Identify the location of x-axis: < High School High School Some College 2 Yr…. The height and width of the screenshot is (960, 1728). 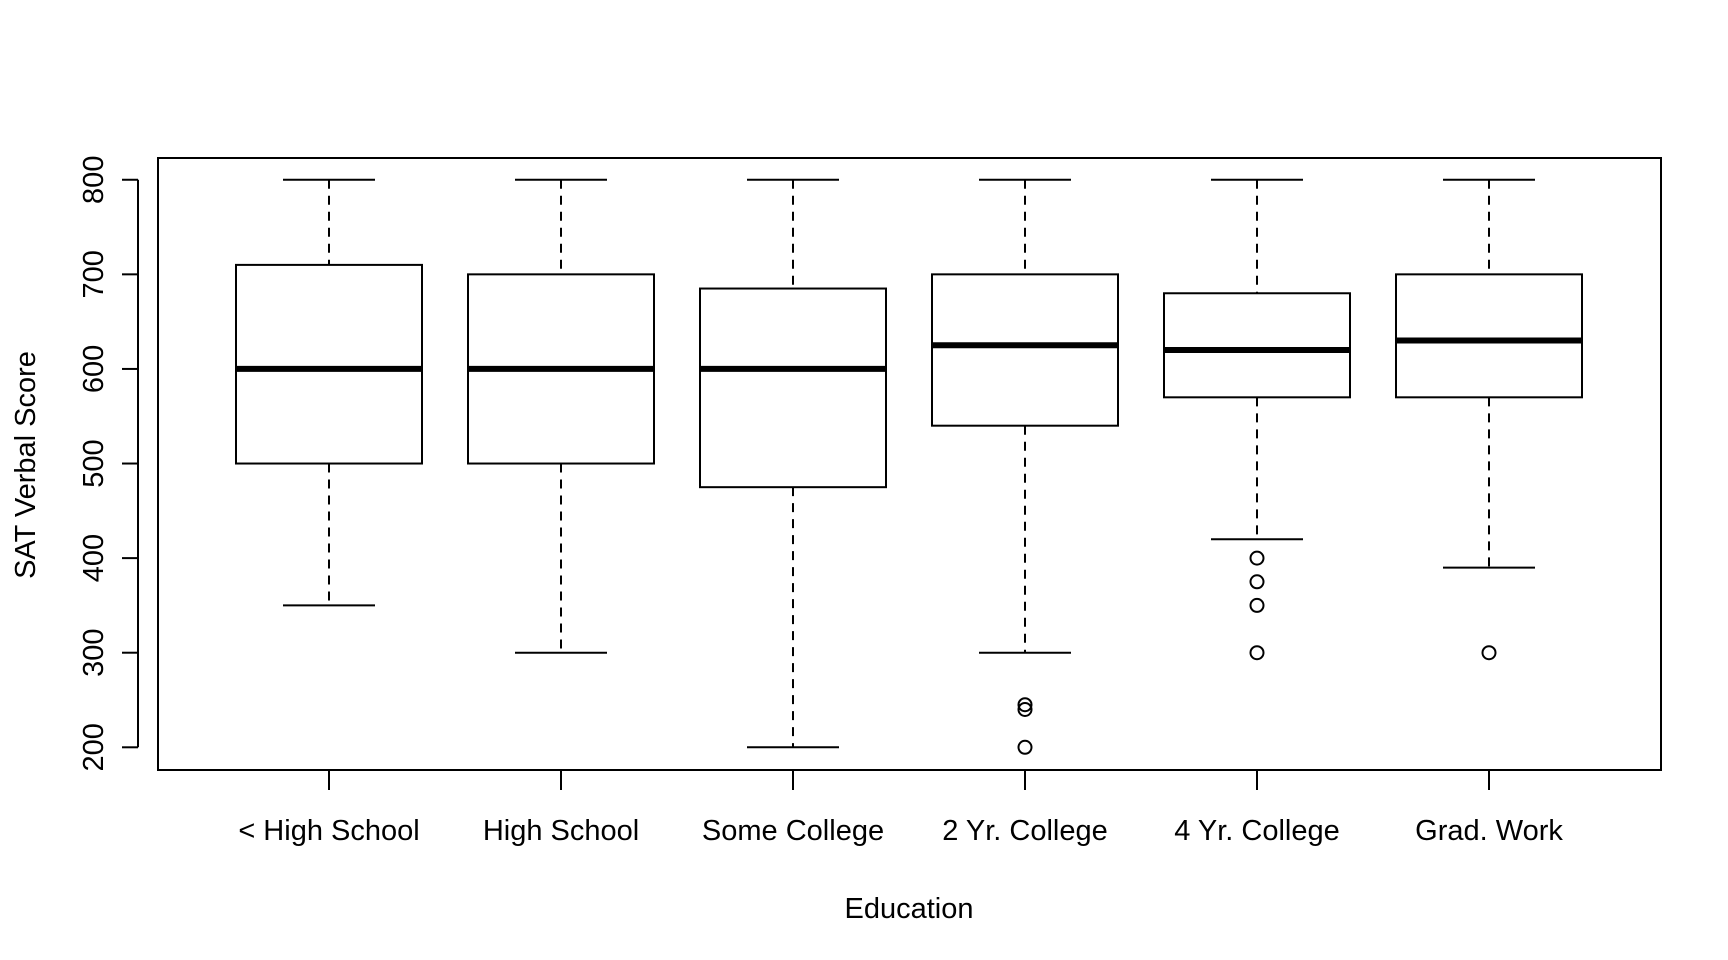
(900, 808).